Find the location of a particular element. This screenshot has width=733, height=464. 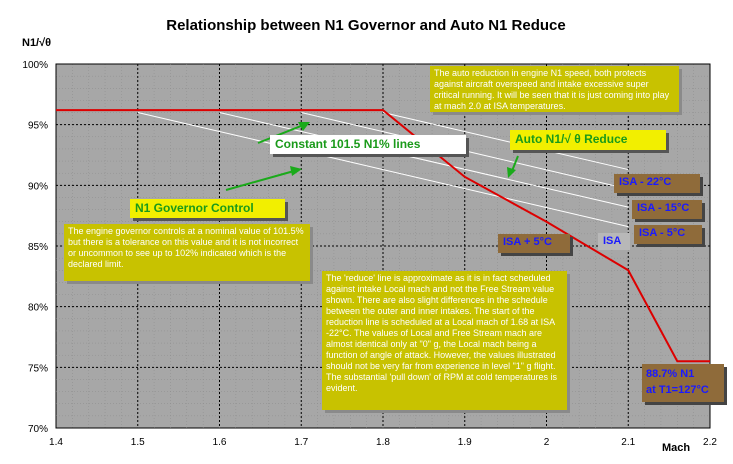

x-tick-label: 1.8 is located at coordinates (383, 442).